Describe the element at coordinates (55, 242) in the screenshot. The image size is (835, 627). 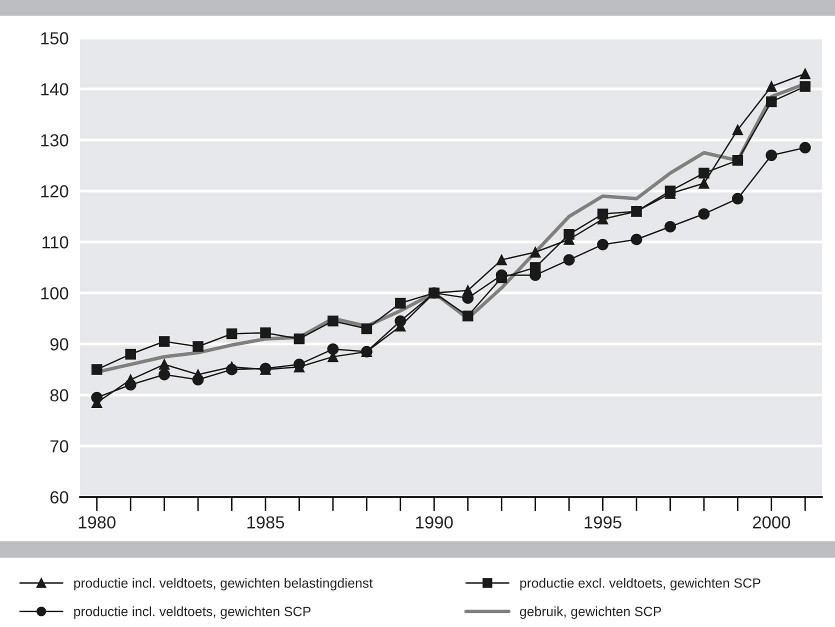
I see `y-tick-label: 110` at that location.